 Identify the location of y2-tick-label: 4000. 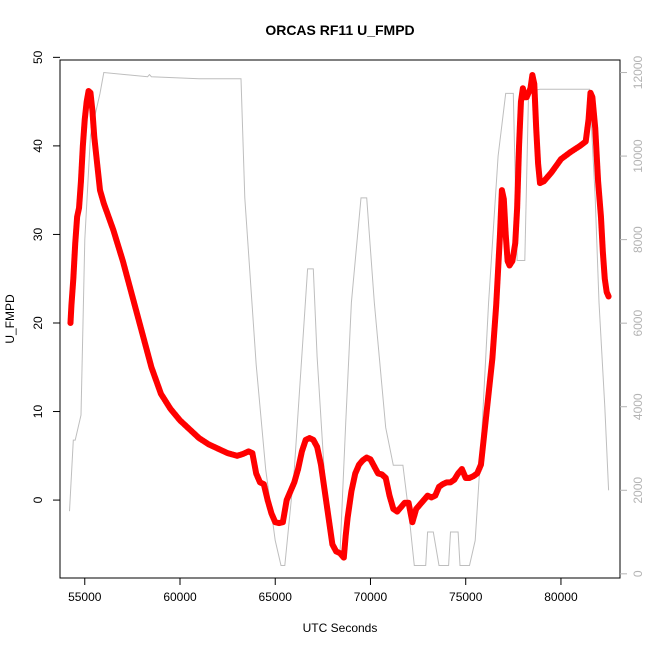
(638, 406).